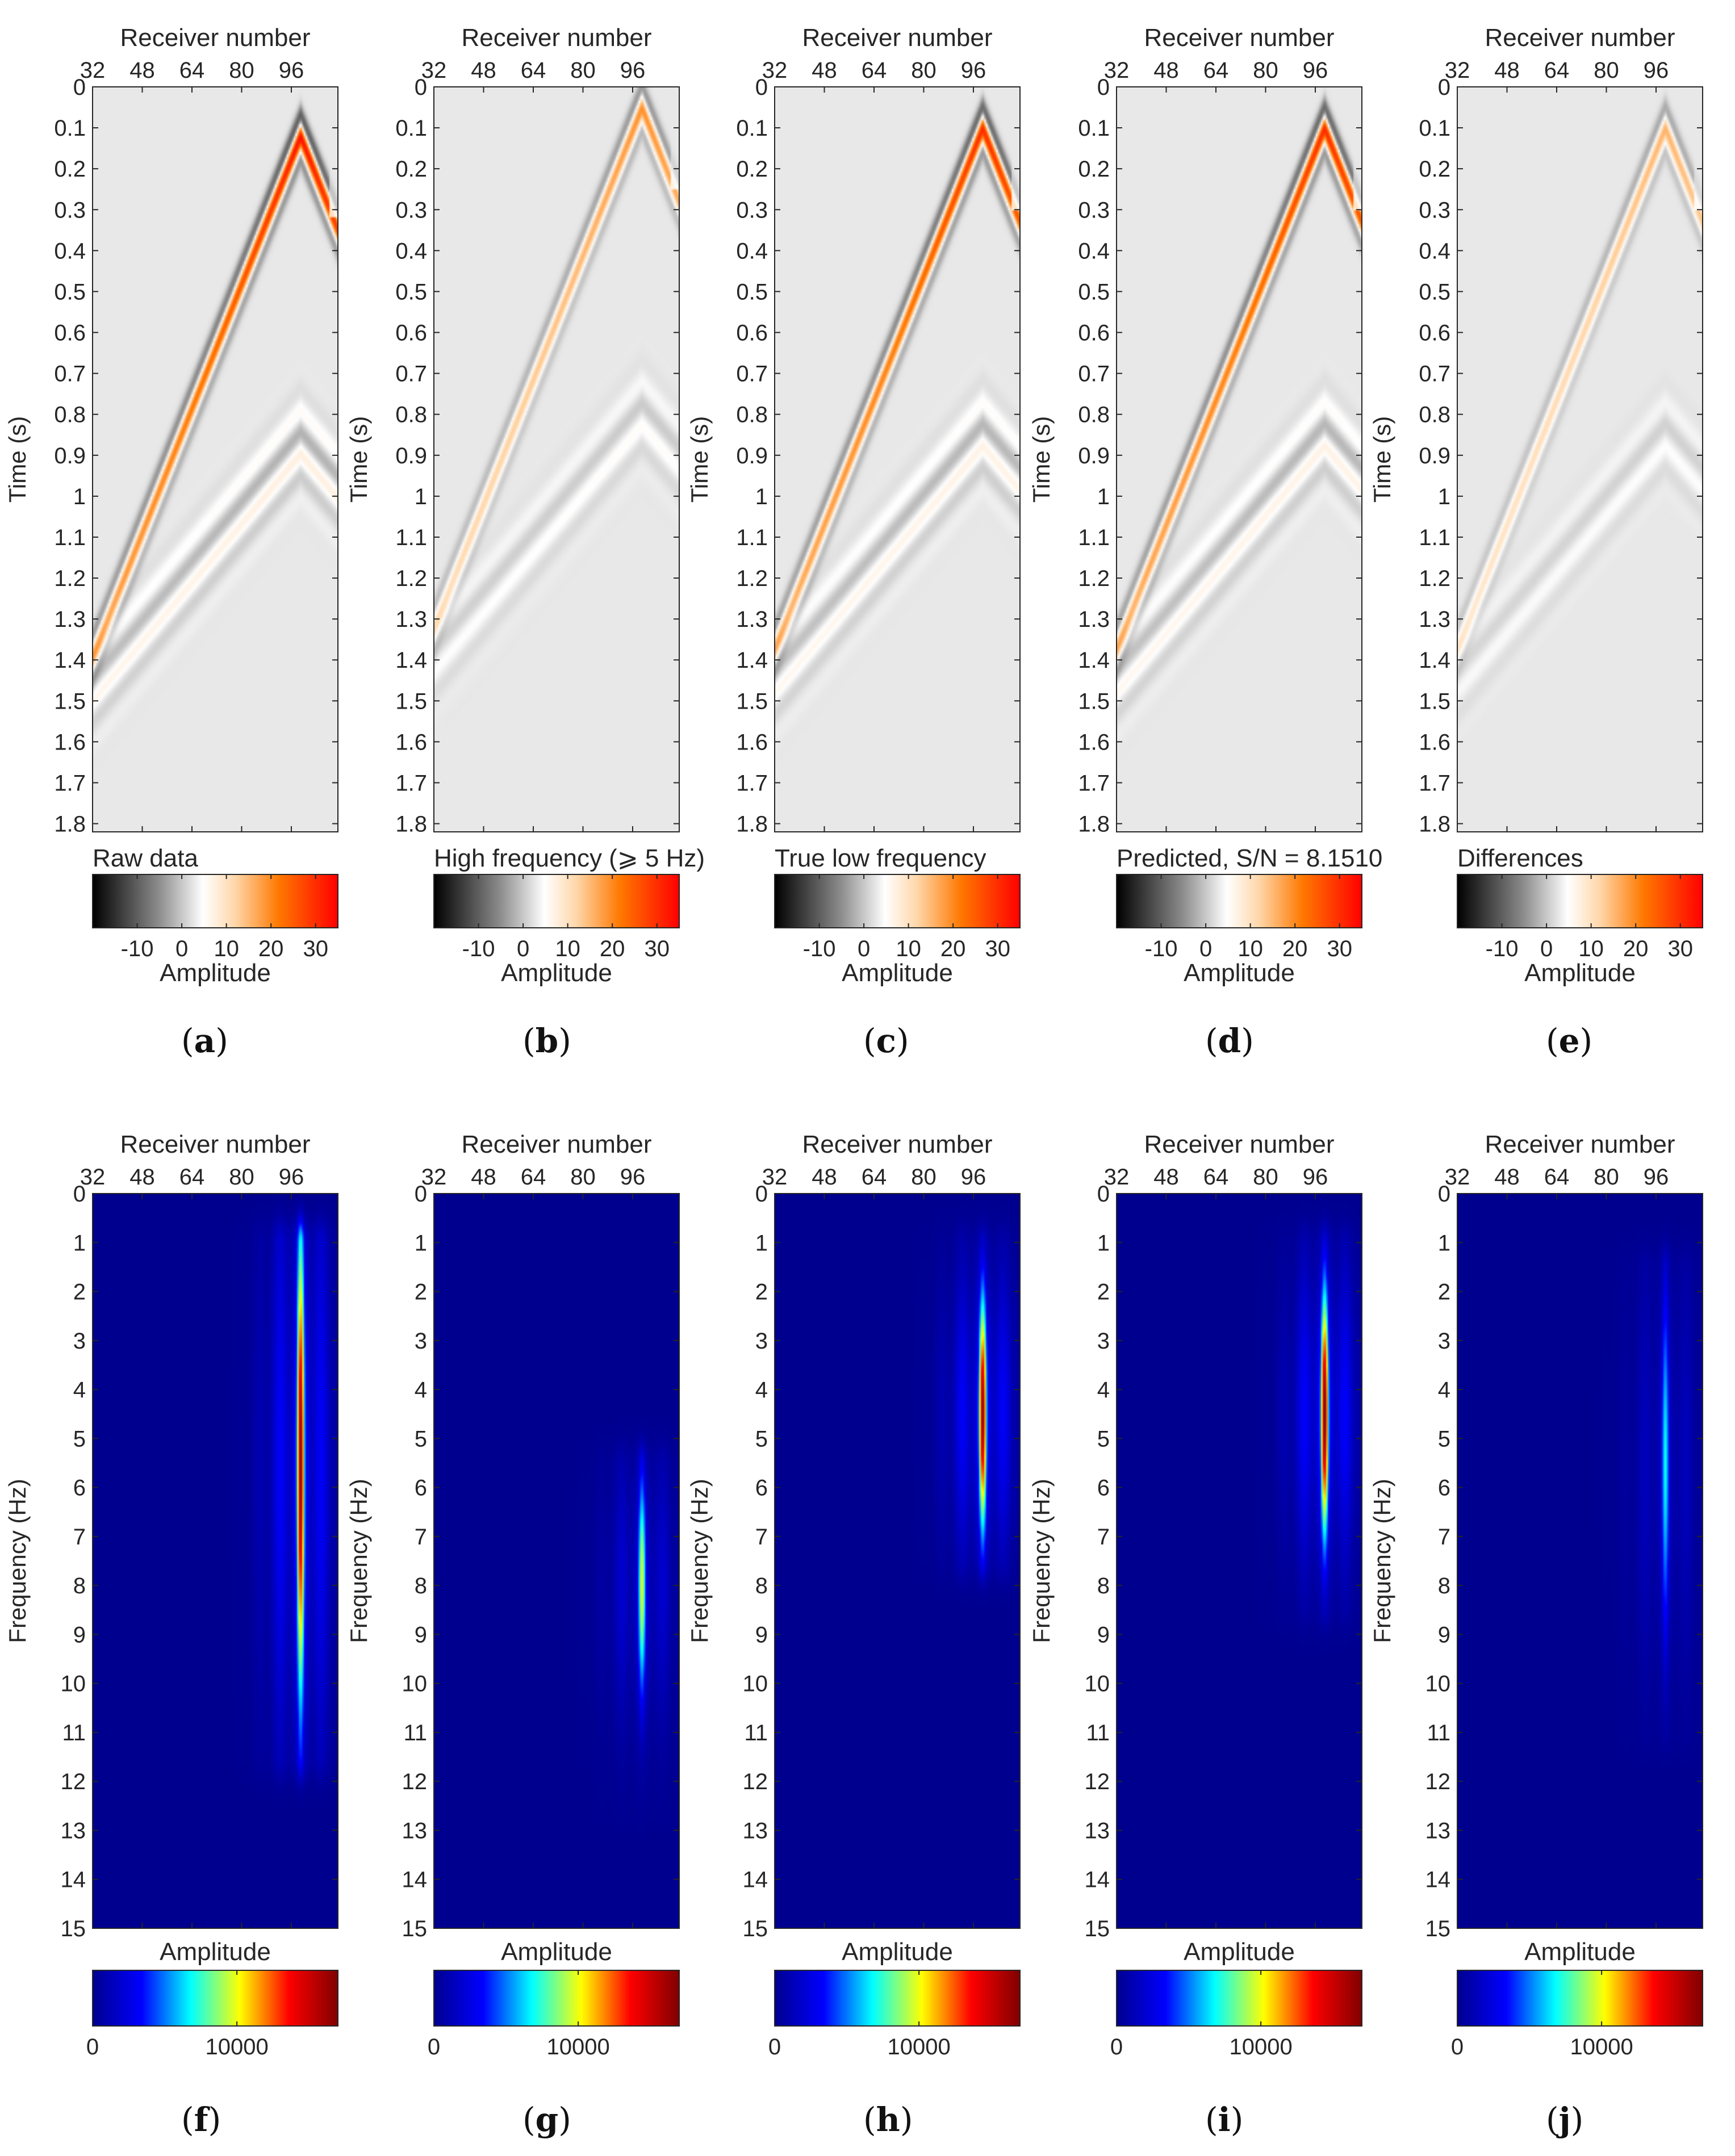  I want to click on y-tick-label: 8, so click(1444, 1586).